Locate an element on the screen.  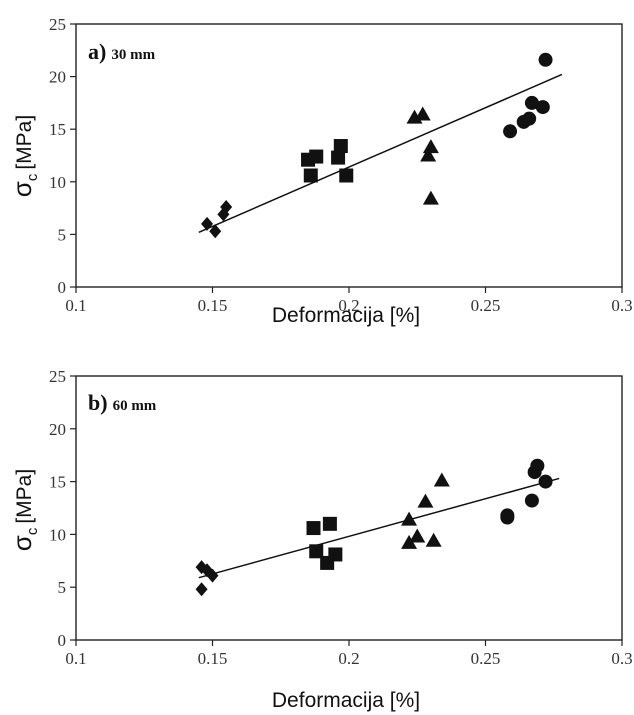
panel-title: 60 mm is located at coordinates (135, 406).